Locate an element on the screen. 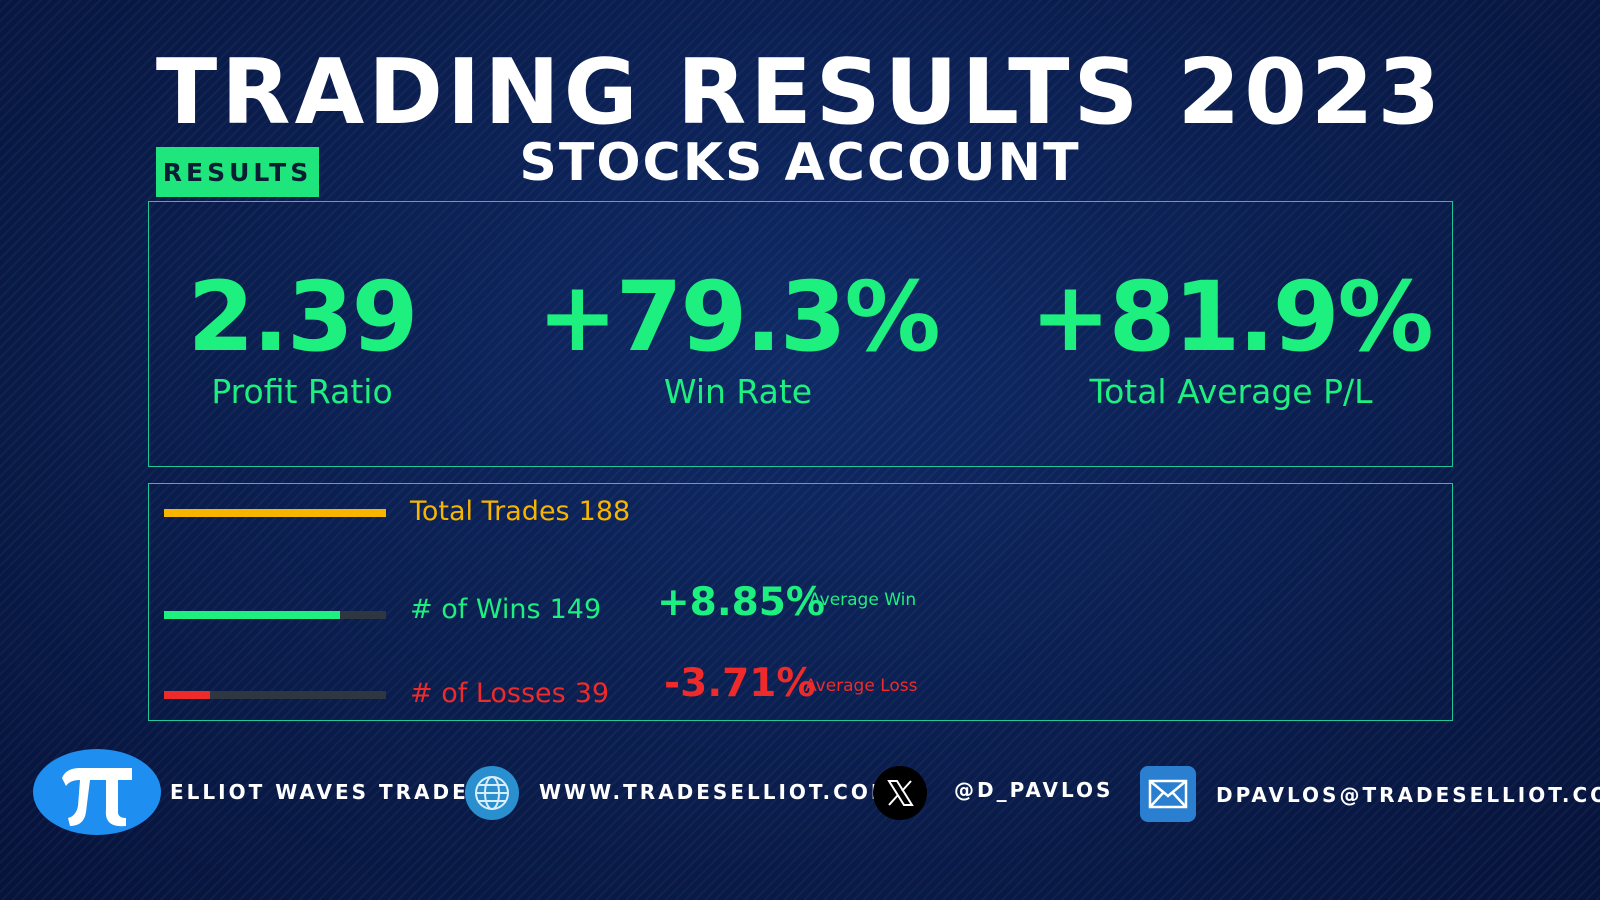 The image size is (1600, 900). globe-icon is located at coordinates (492, 793).